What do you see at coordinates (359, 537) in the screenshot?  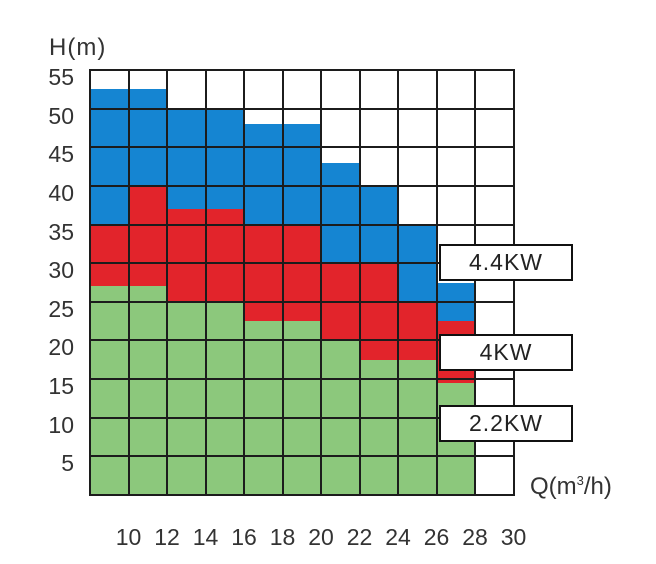 I see `x-tick-22: 22` at bounding box center [359, 537].